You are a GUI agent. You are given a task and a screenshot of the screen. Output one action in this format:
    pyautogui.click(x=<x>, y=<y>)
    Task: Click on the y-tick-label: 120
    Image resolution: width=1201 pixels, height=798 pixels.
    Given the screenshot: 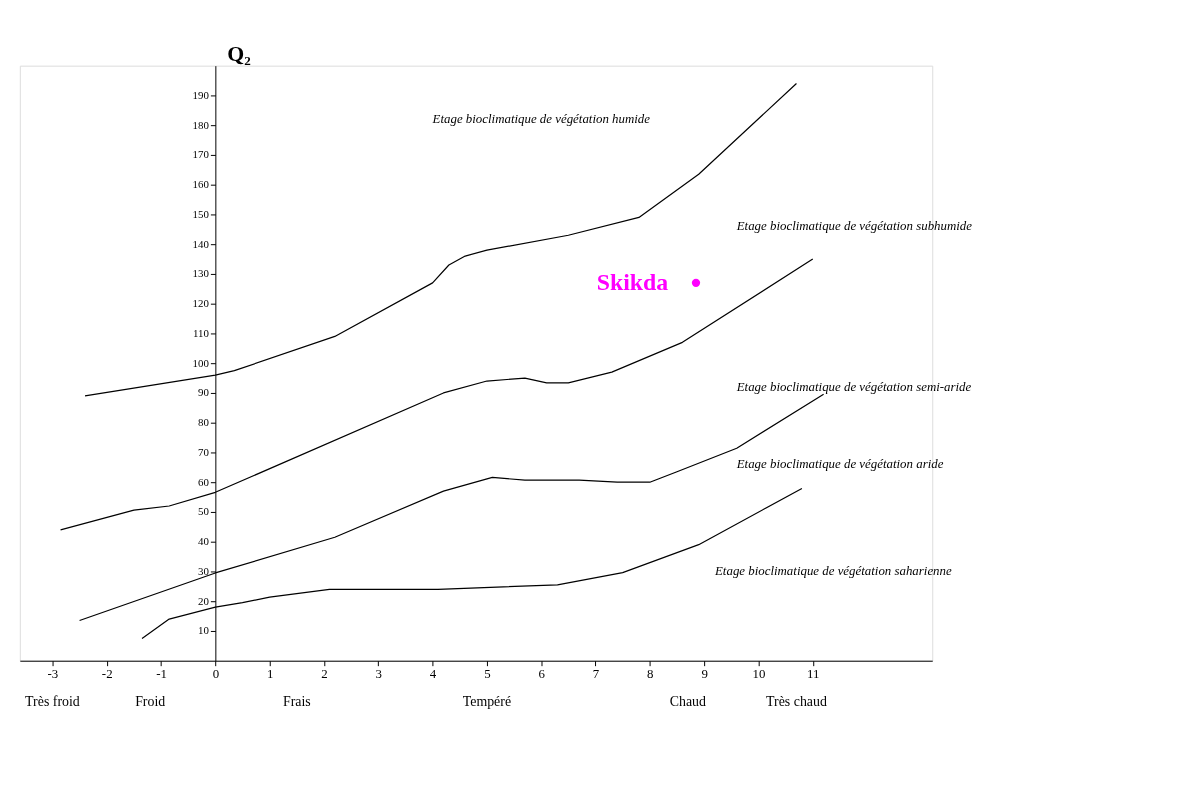 What is the action you would take?
    pyautogui.click(x=201, y=303)
    